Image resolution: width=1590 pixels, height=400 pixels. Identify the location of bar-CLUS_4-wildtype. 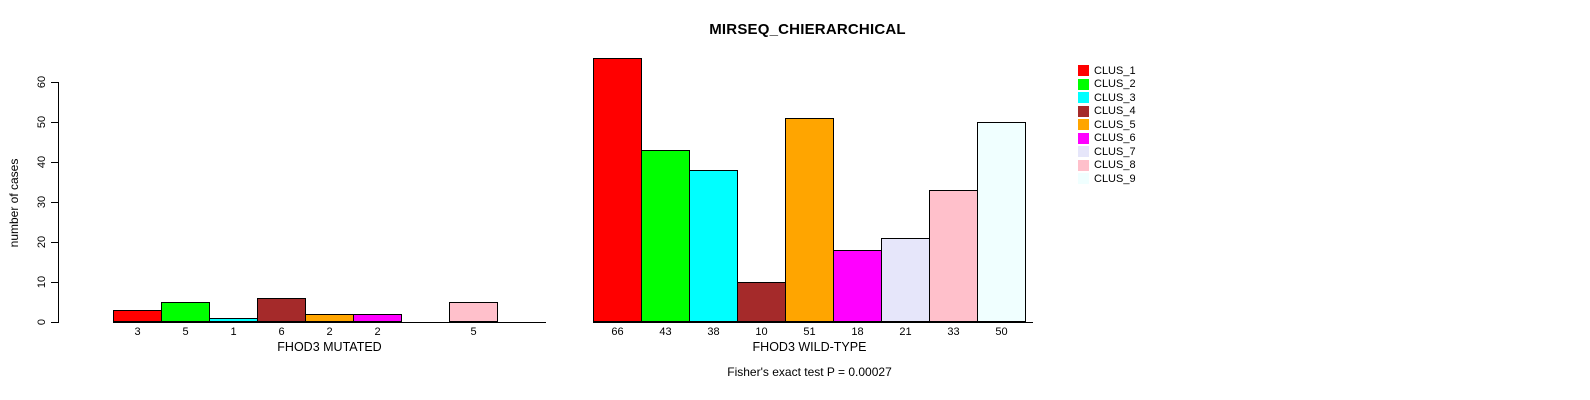
(761, 302).